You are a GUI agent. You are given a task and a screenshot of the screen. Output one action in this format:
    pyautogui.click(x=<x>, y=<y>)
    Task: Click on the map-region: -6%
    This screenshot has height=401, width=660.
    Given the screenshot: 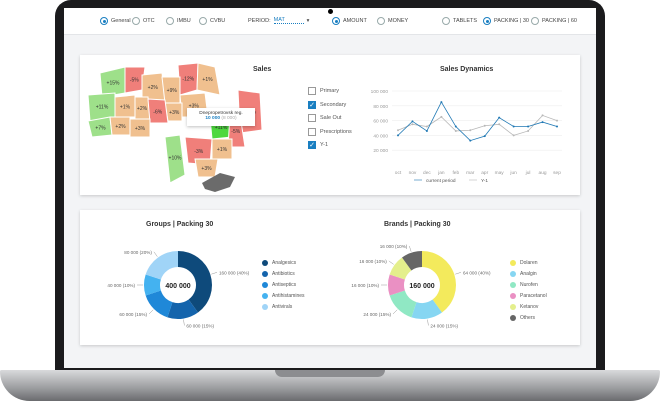 What is the action you would take?
    pyautogui.click(x=158, y=111)
    